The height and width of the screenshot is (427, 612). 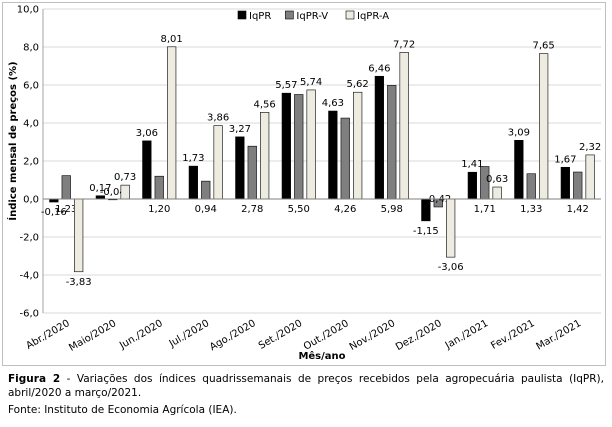 What do you see at coordinates (311, 82) in the screenshot?
I see `data-label: 5,74` at bounding box center [311, 82].